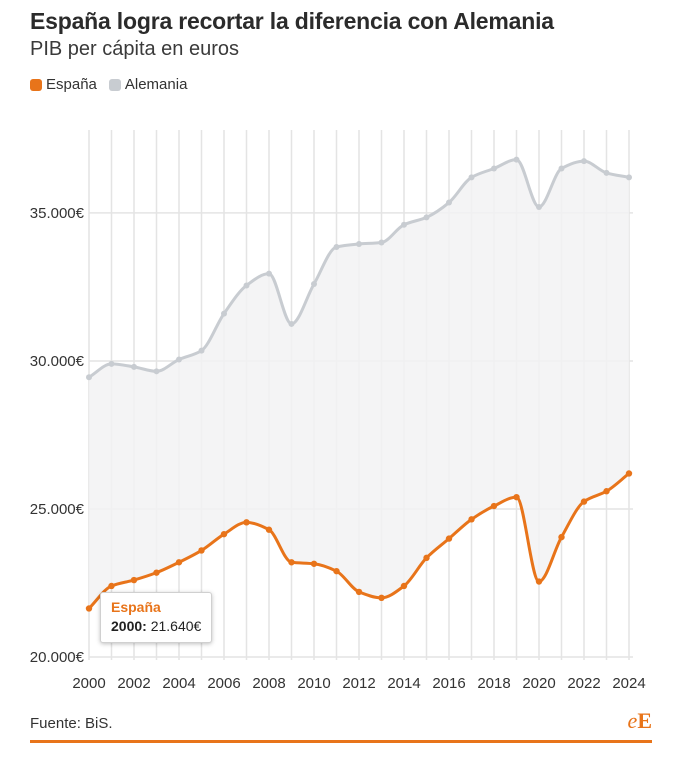 The height and width of the screenshot is (761, 690). I want to click on point-alemania-2005, so click(201, 350).